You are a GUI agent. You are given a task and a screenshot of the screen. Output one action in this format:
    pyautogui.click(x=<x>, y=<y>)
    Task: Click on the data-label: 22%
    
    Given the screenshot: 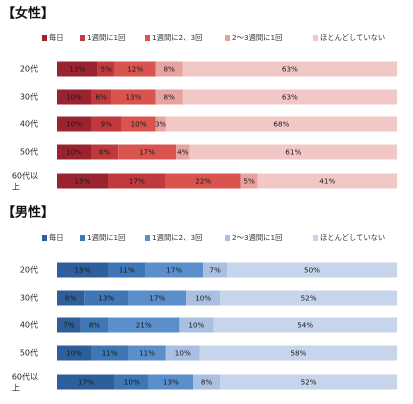 What is the action you would take?
    pyautogui.click(x=203, y=181)
    